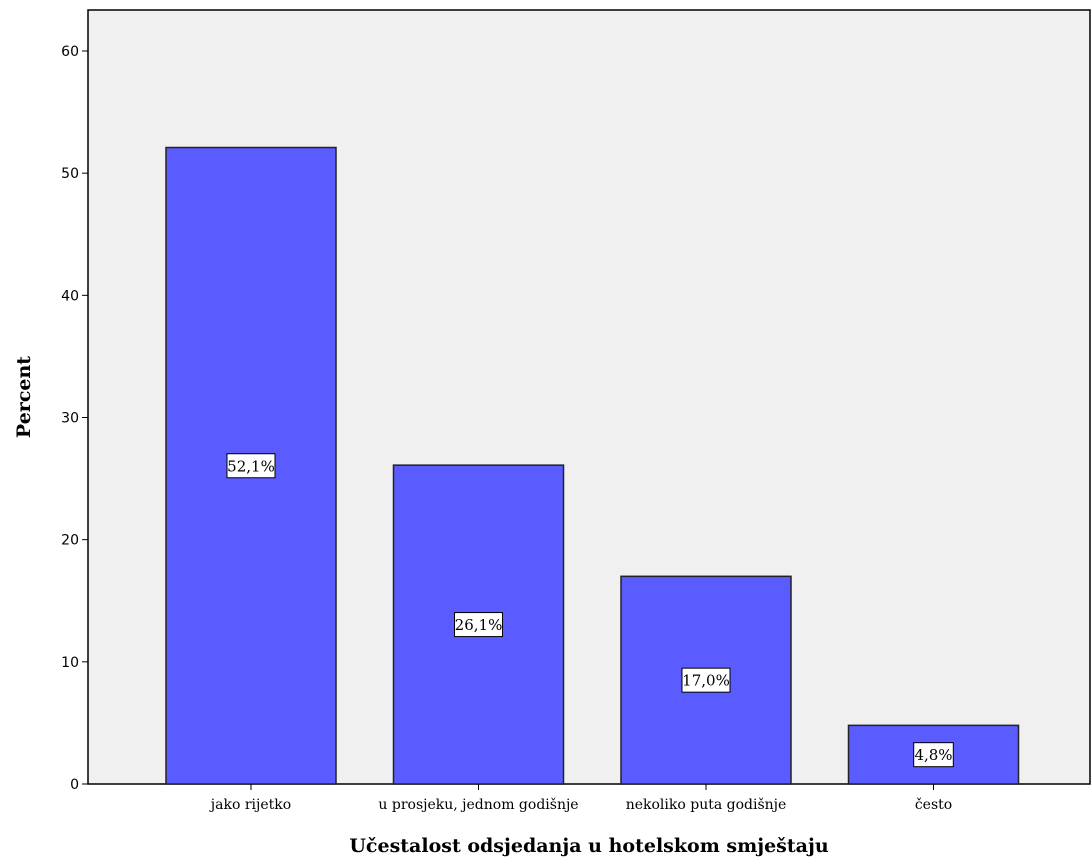  What do you see at coordinates (70, 174) in the screenshot?
I see `y-tick-label: 50` at bounding box center [70, 174].